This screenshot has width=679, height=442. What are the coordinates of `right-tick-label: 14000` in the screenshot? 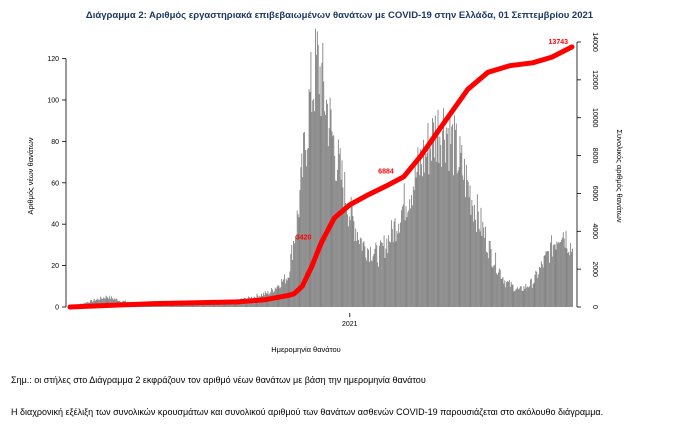 It's located at (594, 42).